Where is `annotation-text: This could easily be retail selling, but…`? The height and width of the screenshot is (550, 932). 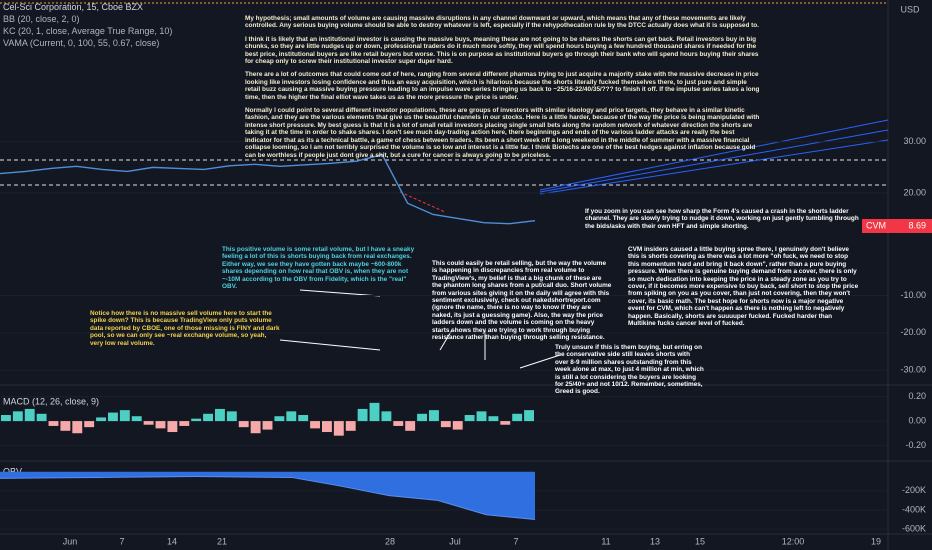
annotation-text: This could easily be retail selling, but… is located at coordinates (522, 301).